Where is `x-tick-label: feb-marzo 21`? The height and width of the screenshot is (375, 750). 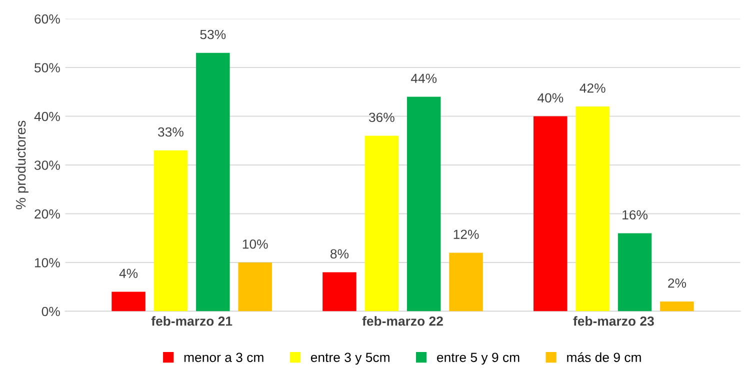
x-tick-label: feb-marzo 21 is located at coordinates (191, 321).